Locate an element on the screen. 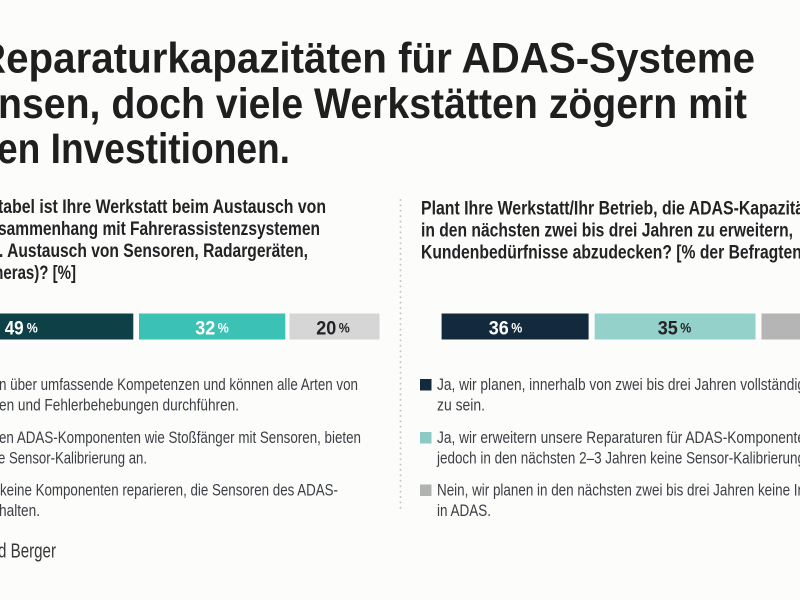  svg-text: 20 is located at coordinates (326, 329).